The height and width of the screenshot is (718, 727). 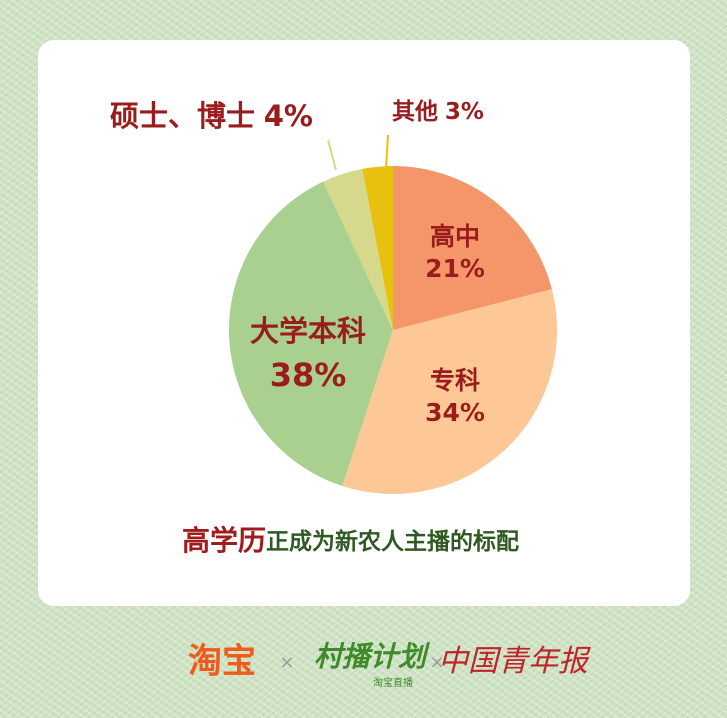 What do you see at coordinates (464, 112) in the screenshot?
I see `value-label: 3%` at bounding box center [464, 112].